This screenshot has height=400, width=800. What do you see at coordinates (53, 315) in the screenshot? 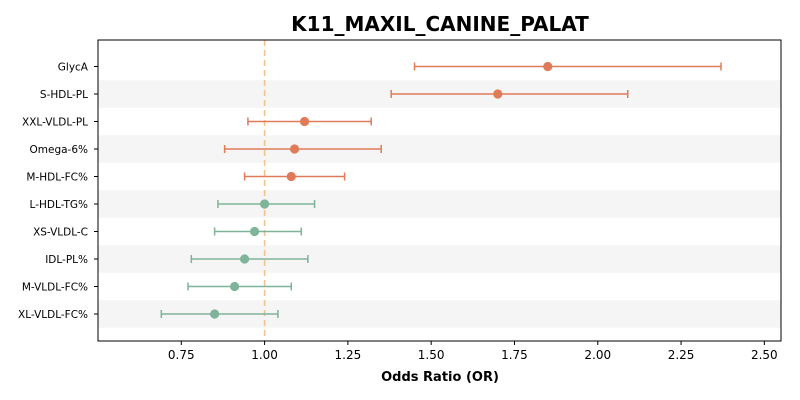
I see `y-tick-label: XL-VLDL-FC%` at bounding box center [53, 315].